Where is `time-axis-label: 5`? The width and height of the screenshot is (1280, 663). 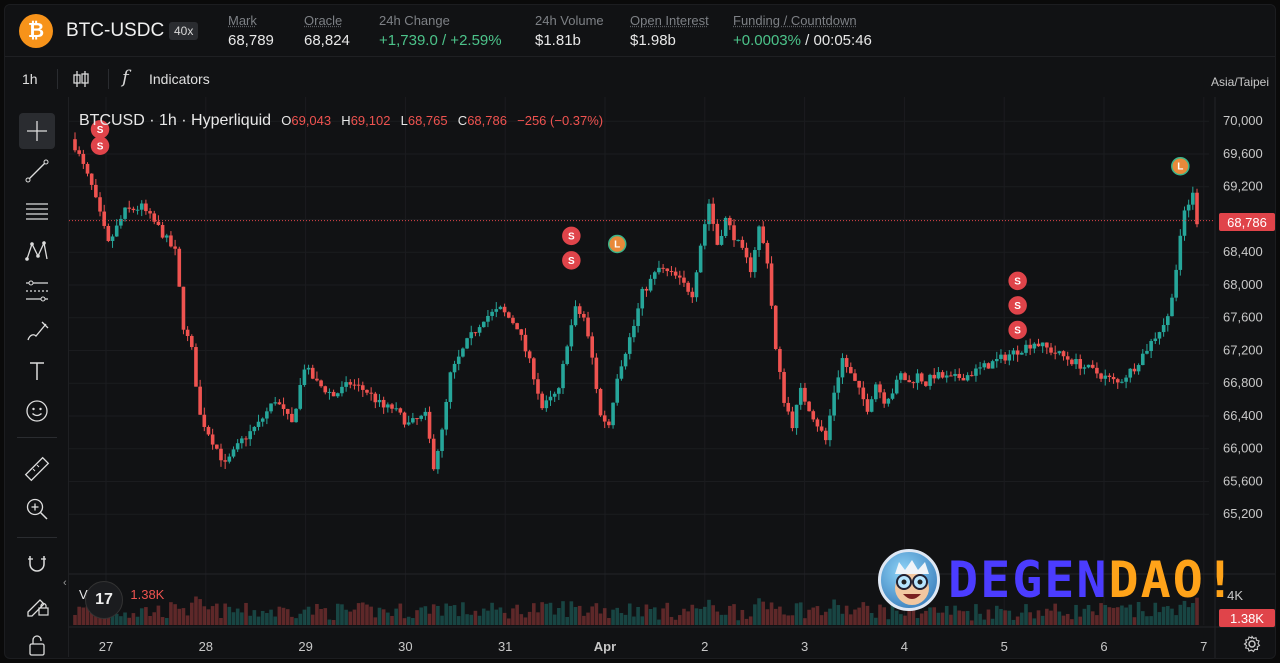
time-axis-label: 5 is located at coordinates (1004, 646).